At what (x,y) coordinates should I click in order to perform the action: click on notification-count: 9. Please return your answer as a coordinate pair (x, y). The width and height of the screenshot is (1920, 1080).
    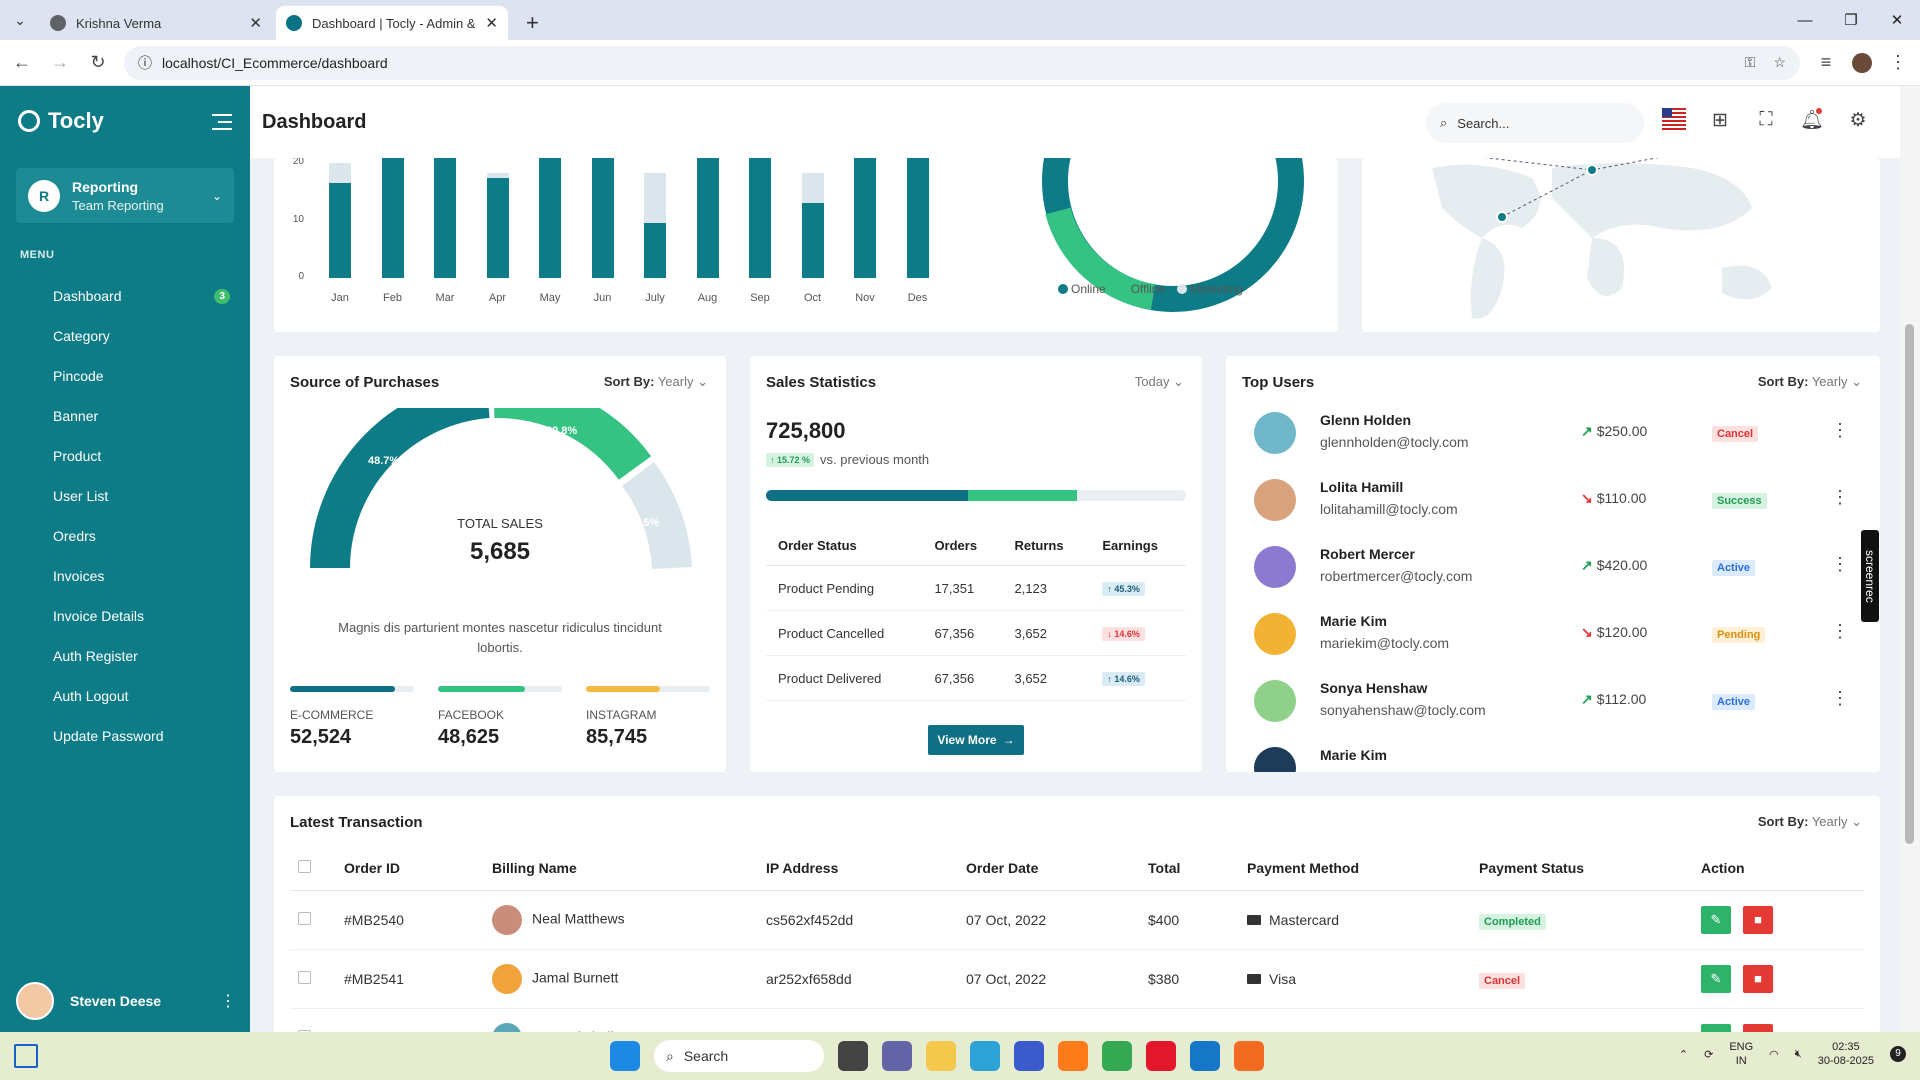
    Looking at the image, I should click on (1898, 1054).